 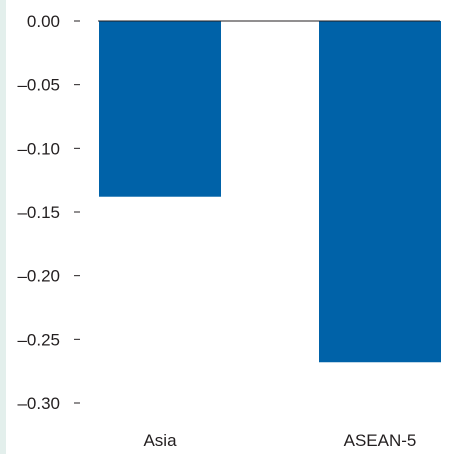 I want to click on y-tick-label: –0.10, so click(x=38, y=148).